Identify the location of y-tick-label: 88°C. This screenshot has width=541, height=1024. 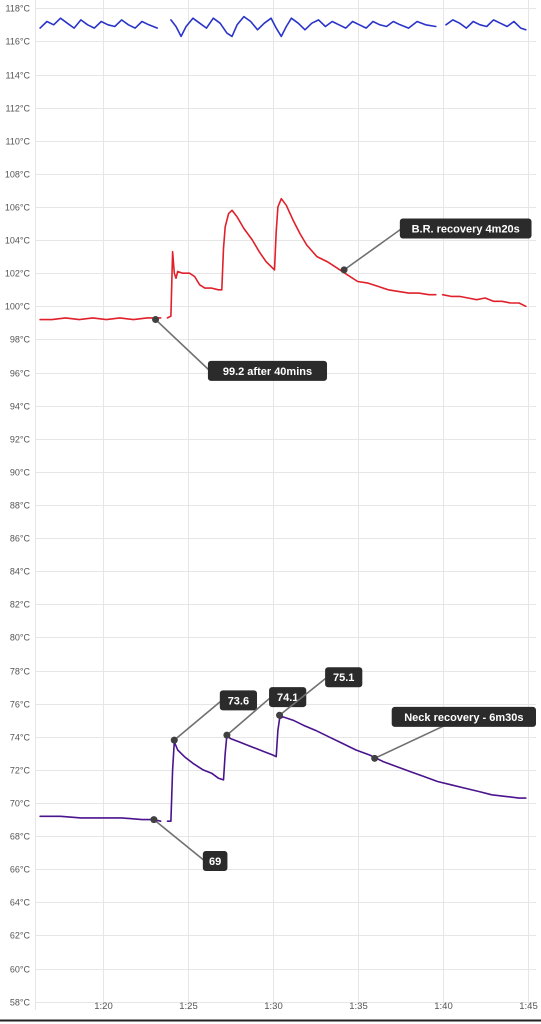
(20, 506).